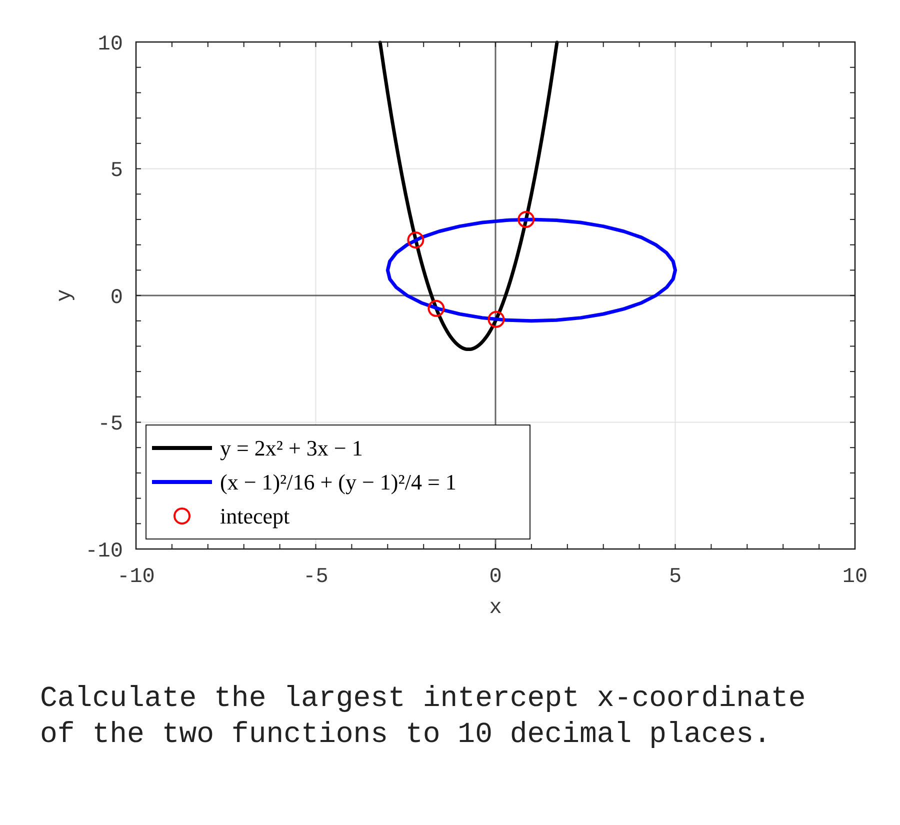  What do you see at coordinates (315, 577) in the screenshot?
I see `x-tick-label: -5` at bounding box center [315, 577].